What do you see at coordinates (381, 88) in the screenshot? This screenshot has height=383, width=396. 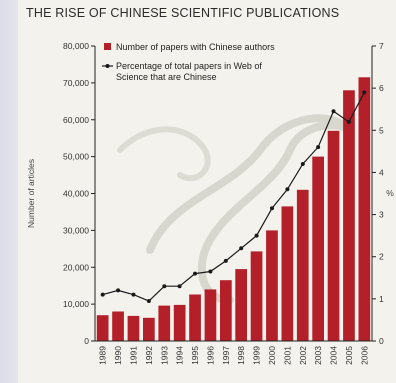 I see `y2-tick-label: 6` at bounding box center [381, 88].